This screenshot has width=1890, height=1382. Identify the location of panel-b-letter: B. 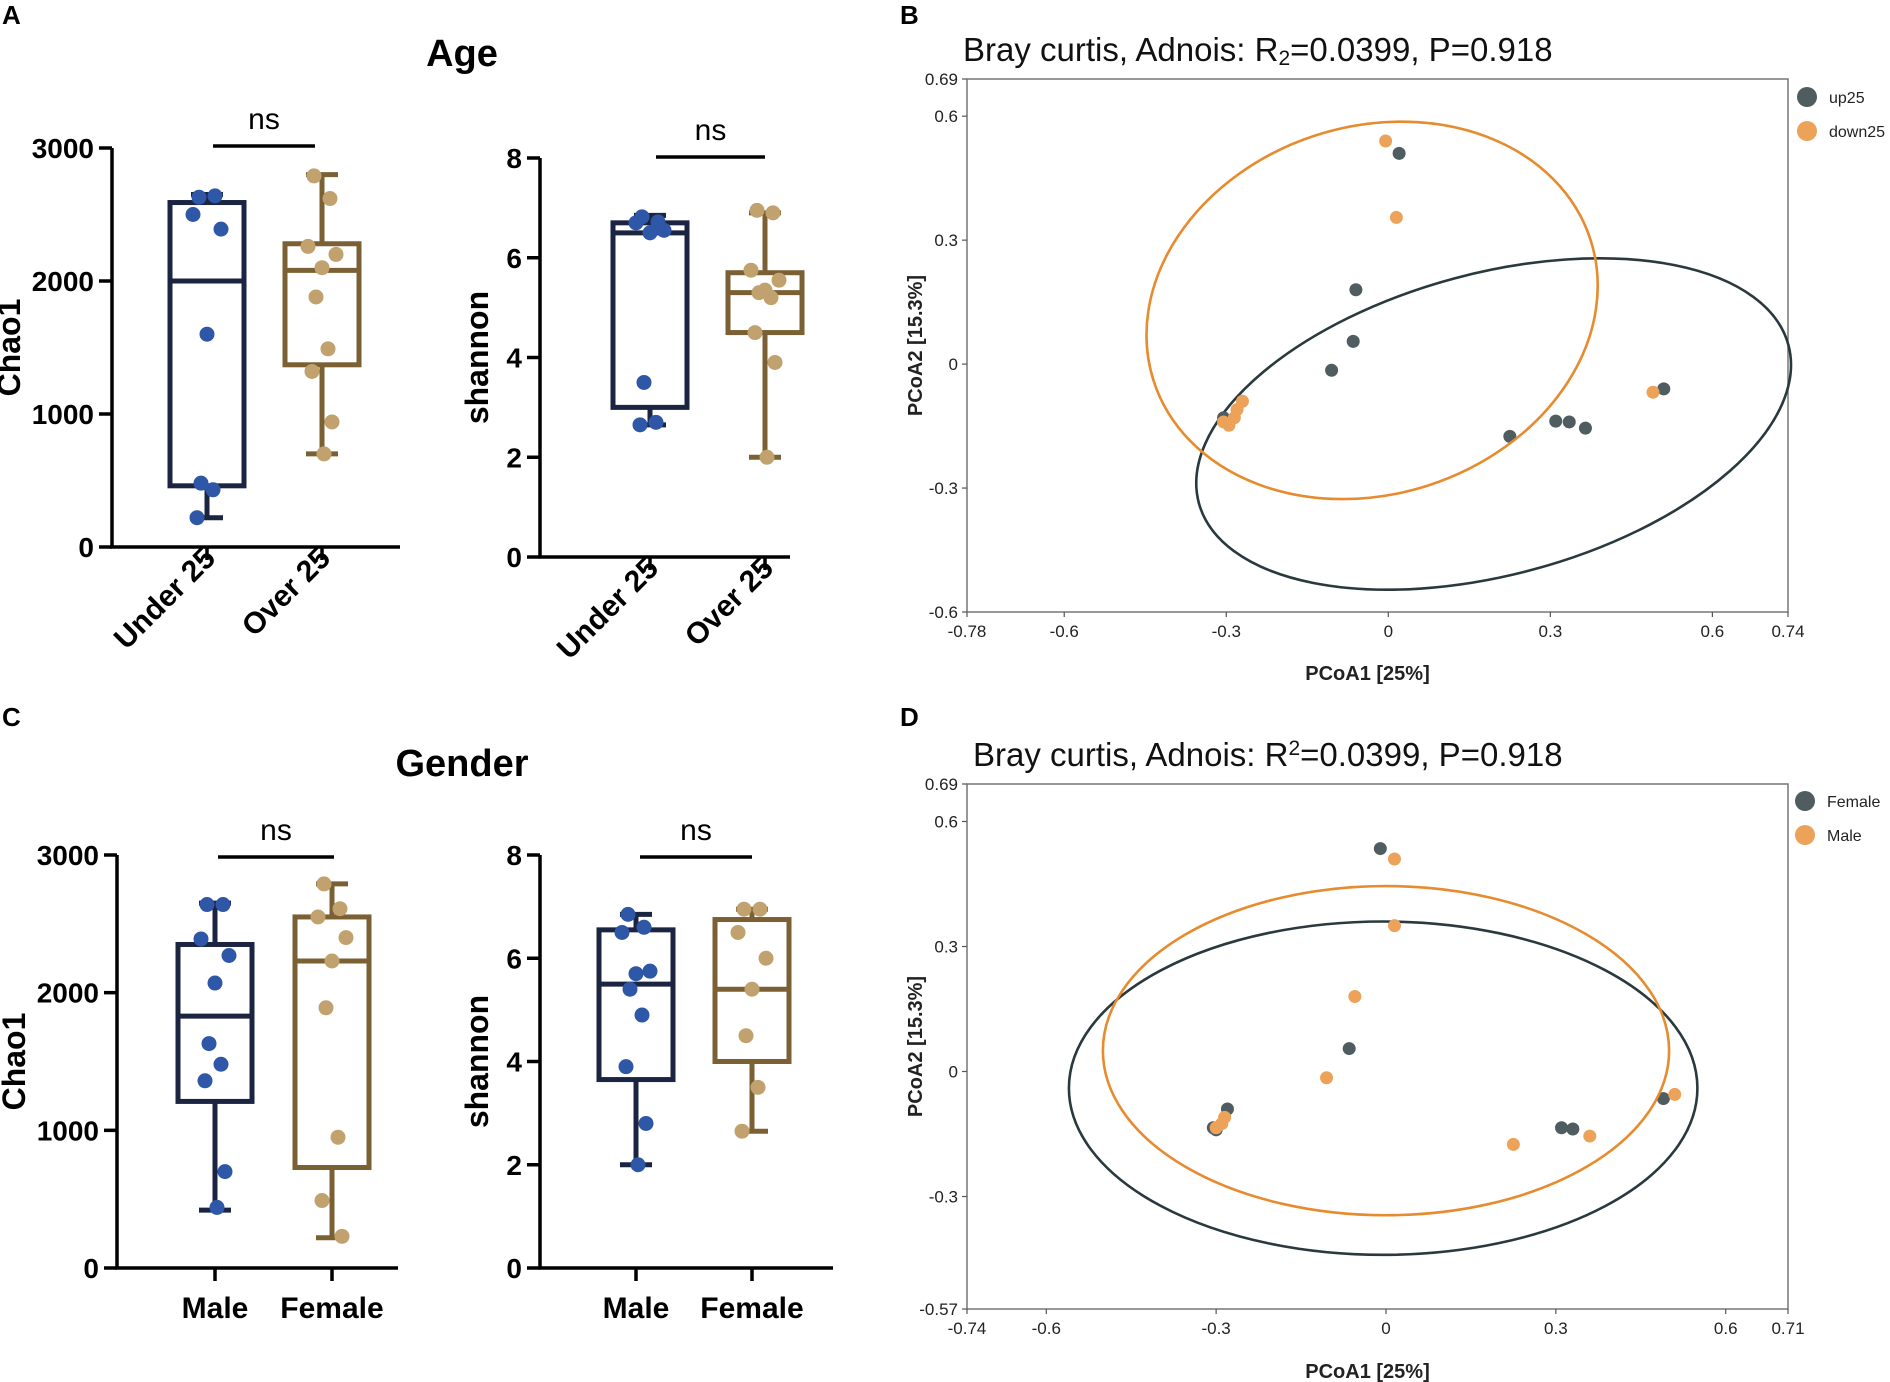
(909, 15).